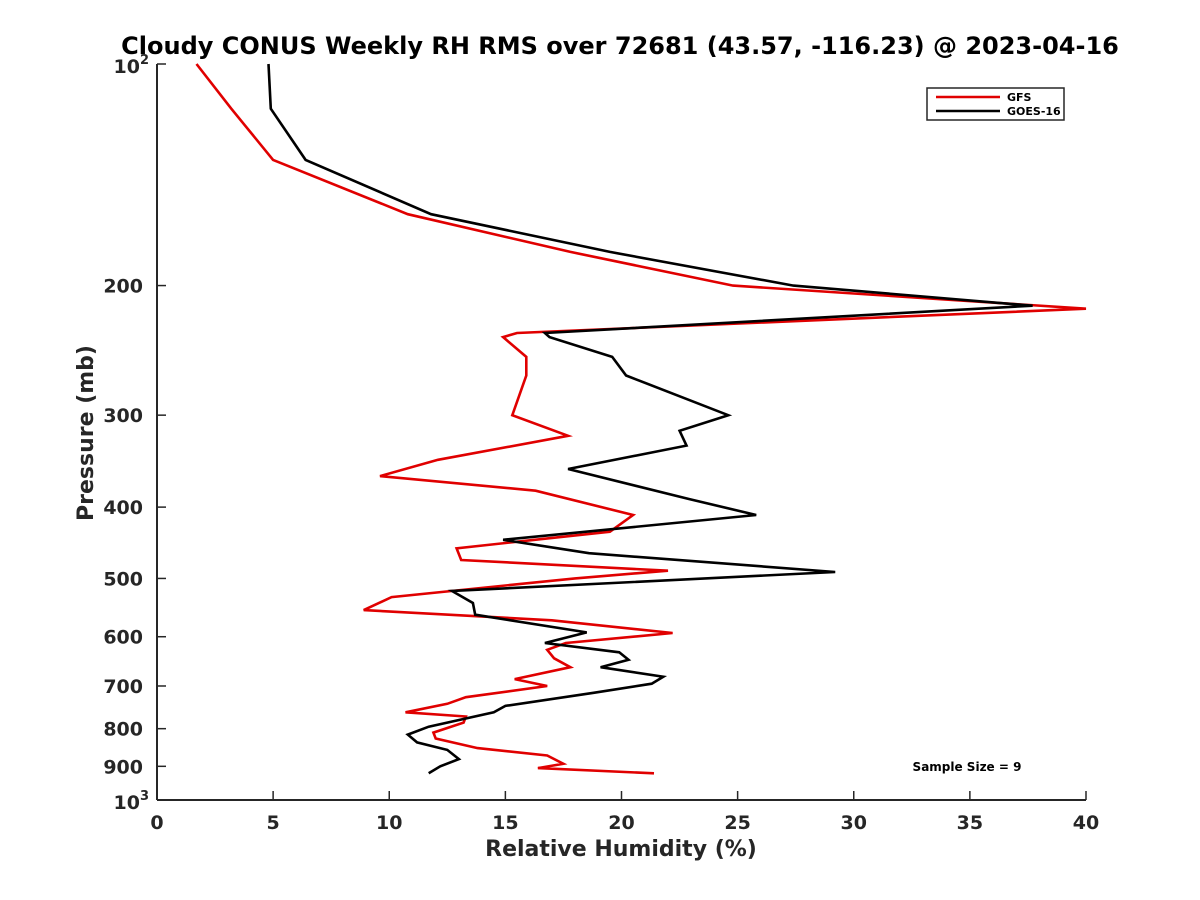 This screenshot has width=1200, height=900. Describe the element at coordinates (621, 849) in the screenshot. I see `x-axis-label: Relative Humidity (%)` at that location.